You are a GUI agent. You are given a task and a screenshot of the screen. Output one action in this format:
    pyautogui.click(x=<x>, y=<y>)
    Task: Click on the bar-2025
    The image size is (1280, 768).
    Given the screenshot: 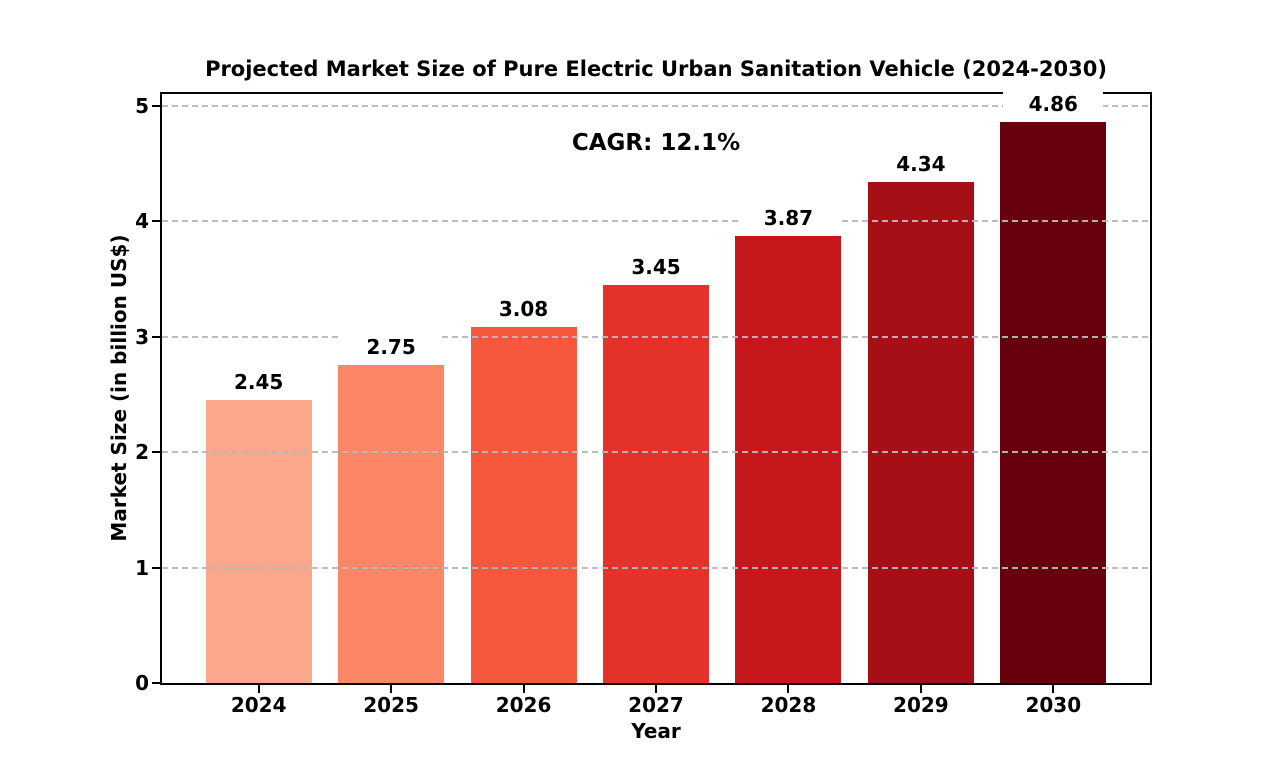 What is the action you would take?
    pyautogui.click(x=391, y=524)
    